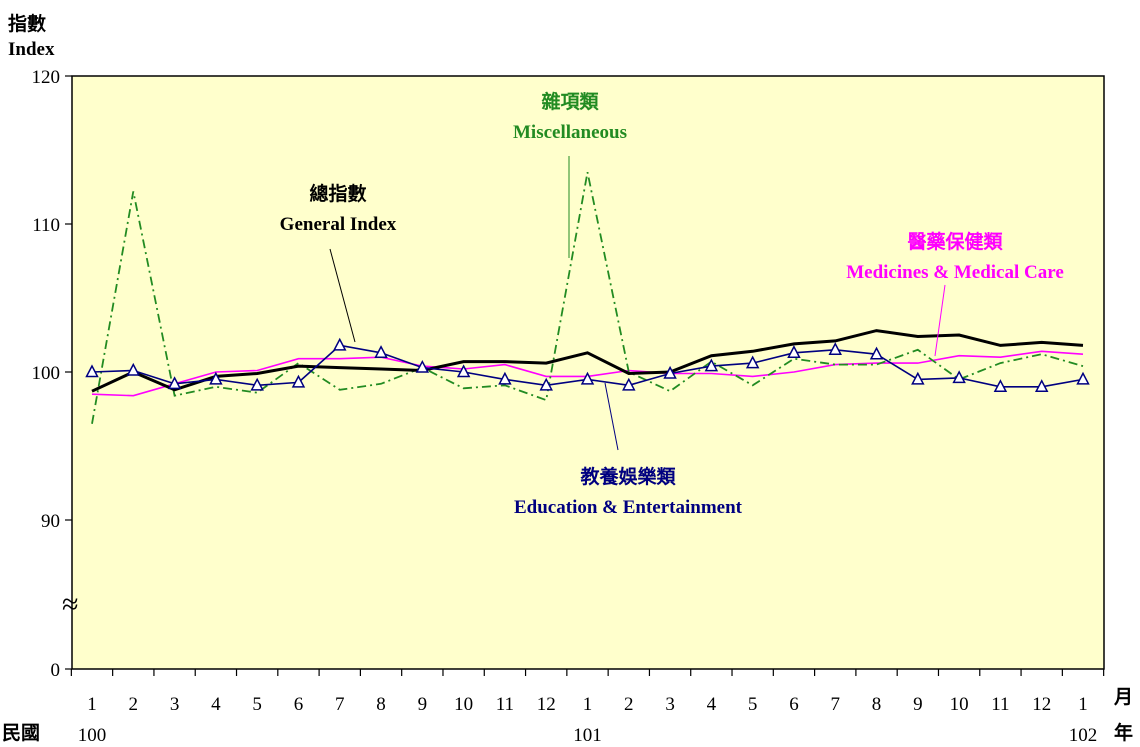  I want to click on y-tick-label: 90, so click(50, 521).